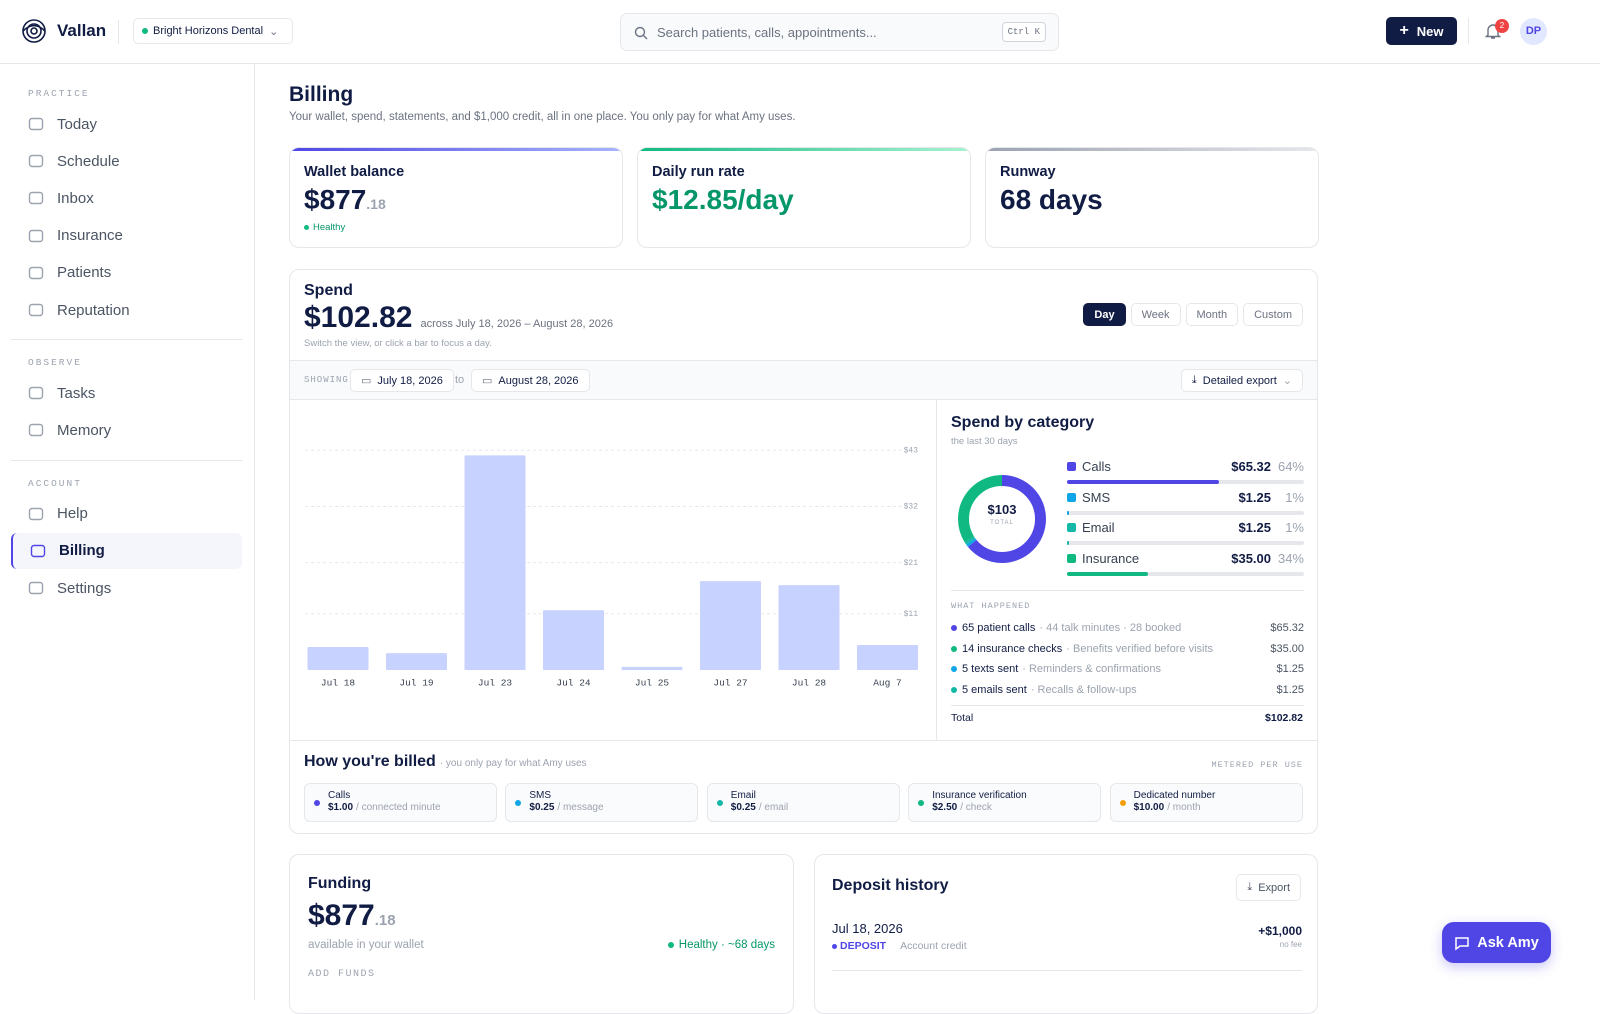 This screenshot has width=1600, height=1014. What do you see at coordinates (538, 380) in the screenshot?
I see `to-date-text: August 28, 2026` at bounding box center [538, 380].